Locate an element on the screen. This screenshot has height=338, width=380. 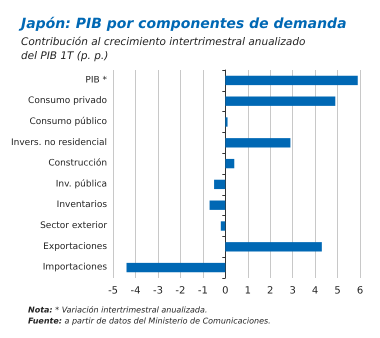
y-tick-label: Consumo privado is located at coordinates (68, 101).